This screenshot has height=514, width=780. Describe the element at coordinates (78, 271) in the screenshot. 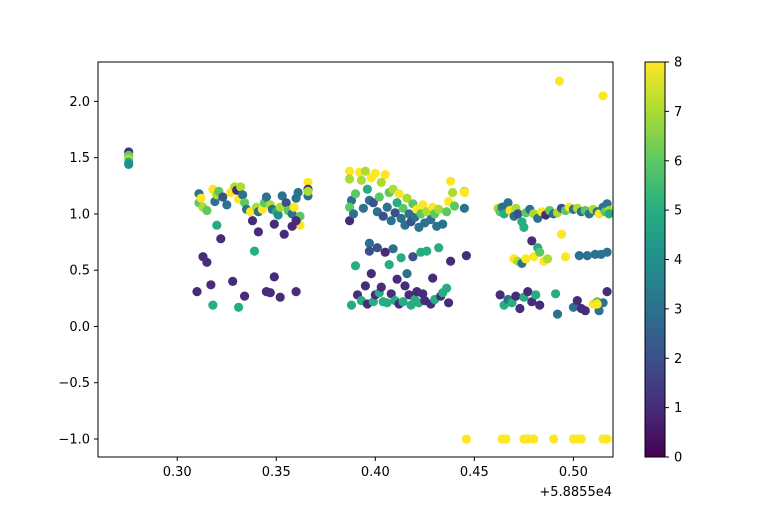

I see `y-axis: −1.0 −0.5 0.0 0.5 1.0 1.5 2.0` at that location.